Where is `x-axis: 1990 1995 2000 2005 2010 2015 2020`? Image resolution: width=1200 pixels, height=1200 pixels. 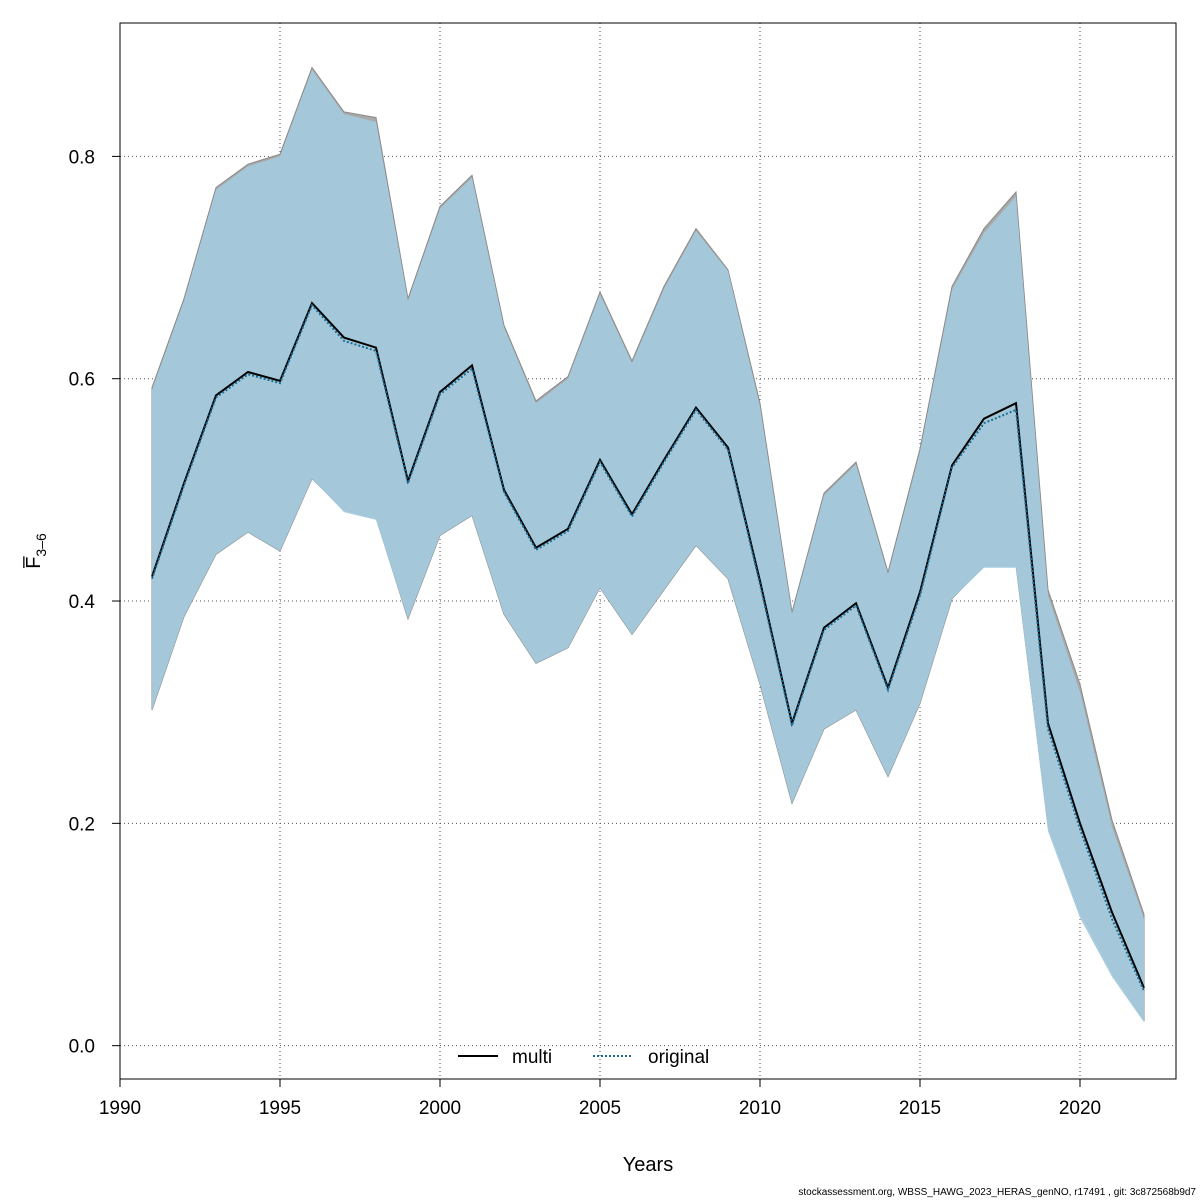
x-axis: 1990 1995 2000 2005 2010 2015 2020 is located at coordinates (600, 1098).